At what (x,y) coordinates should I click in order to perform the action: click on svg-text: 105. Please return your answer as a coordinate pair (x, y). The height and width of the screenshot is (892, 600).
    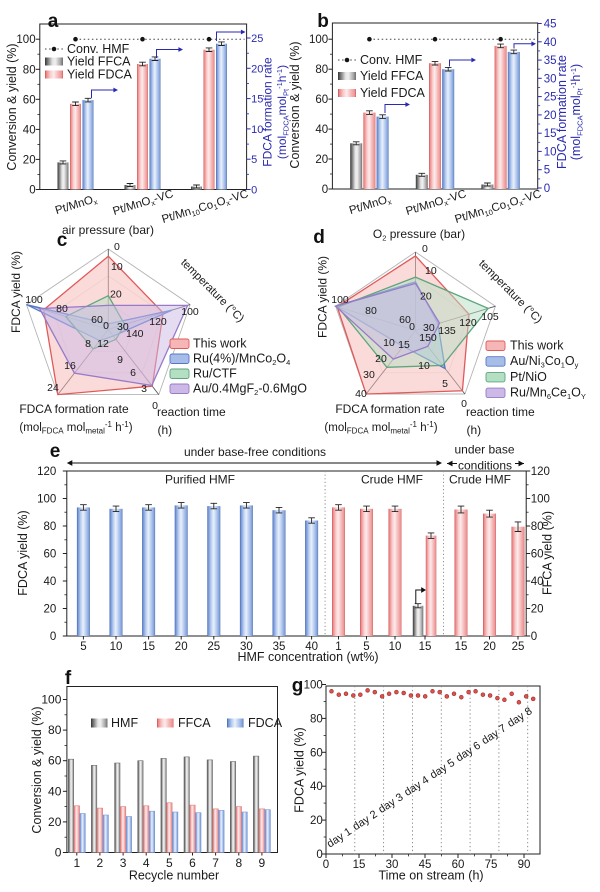
    Looking at the image, I should click on (490, 317).